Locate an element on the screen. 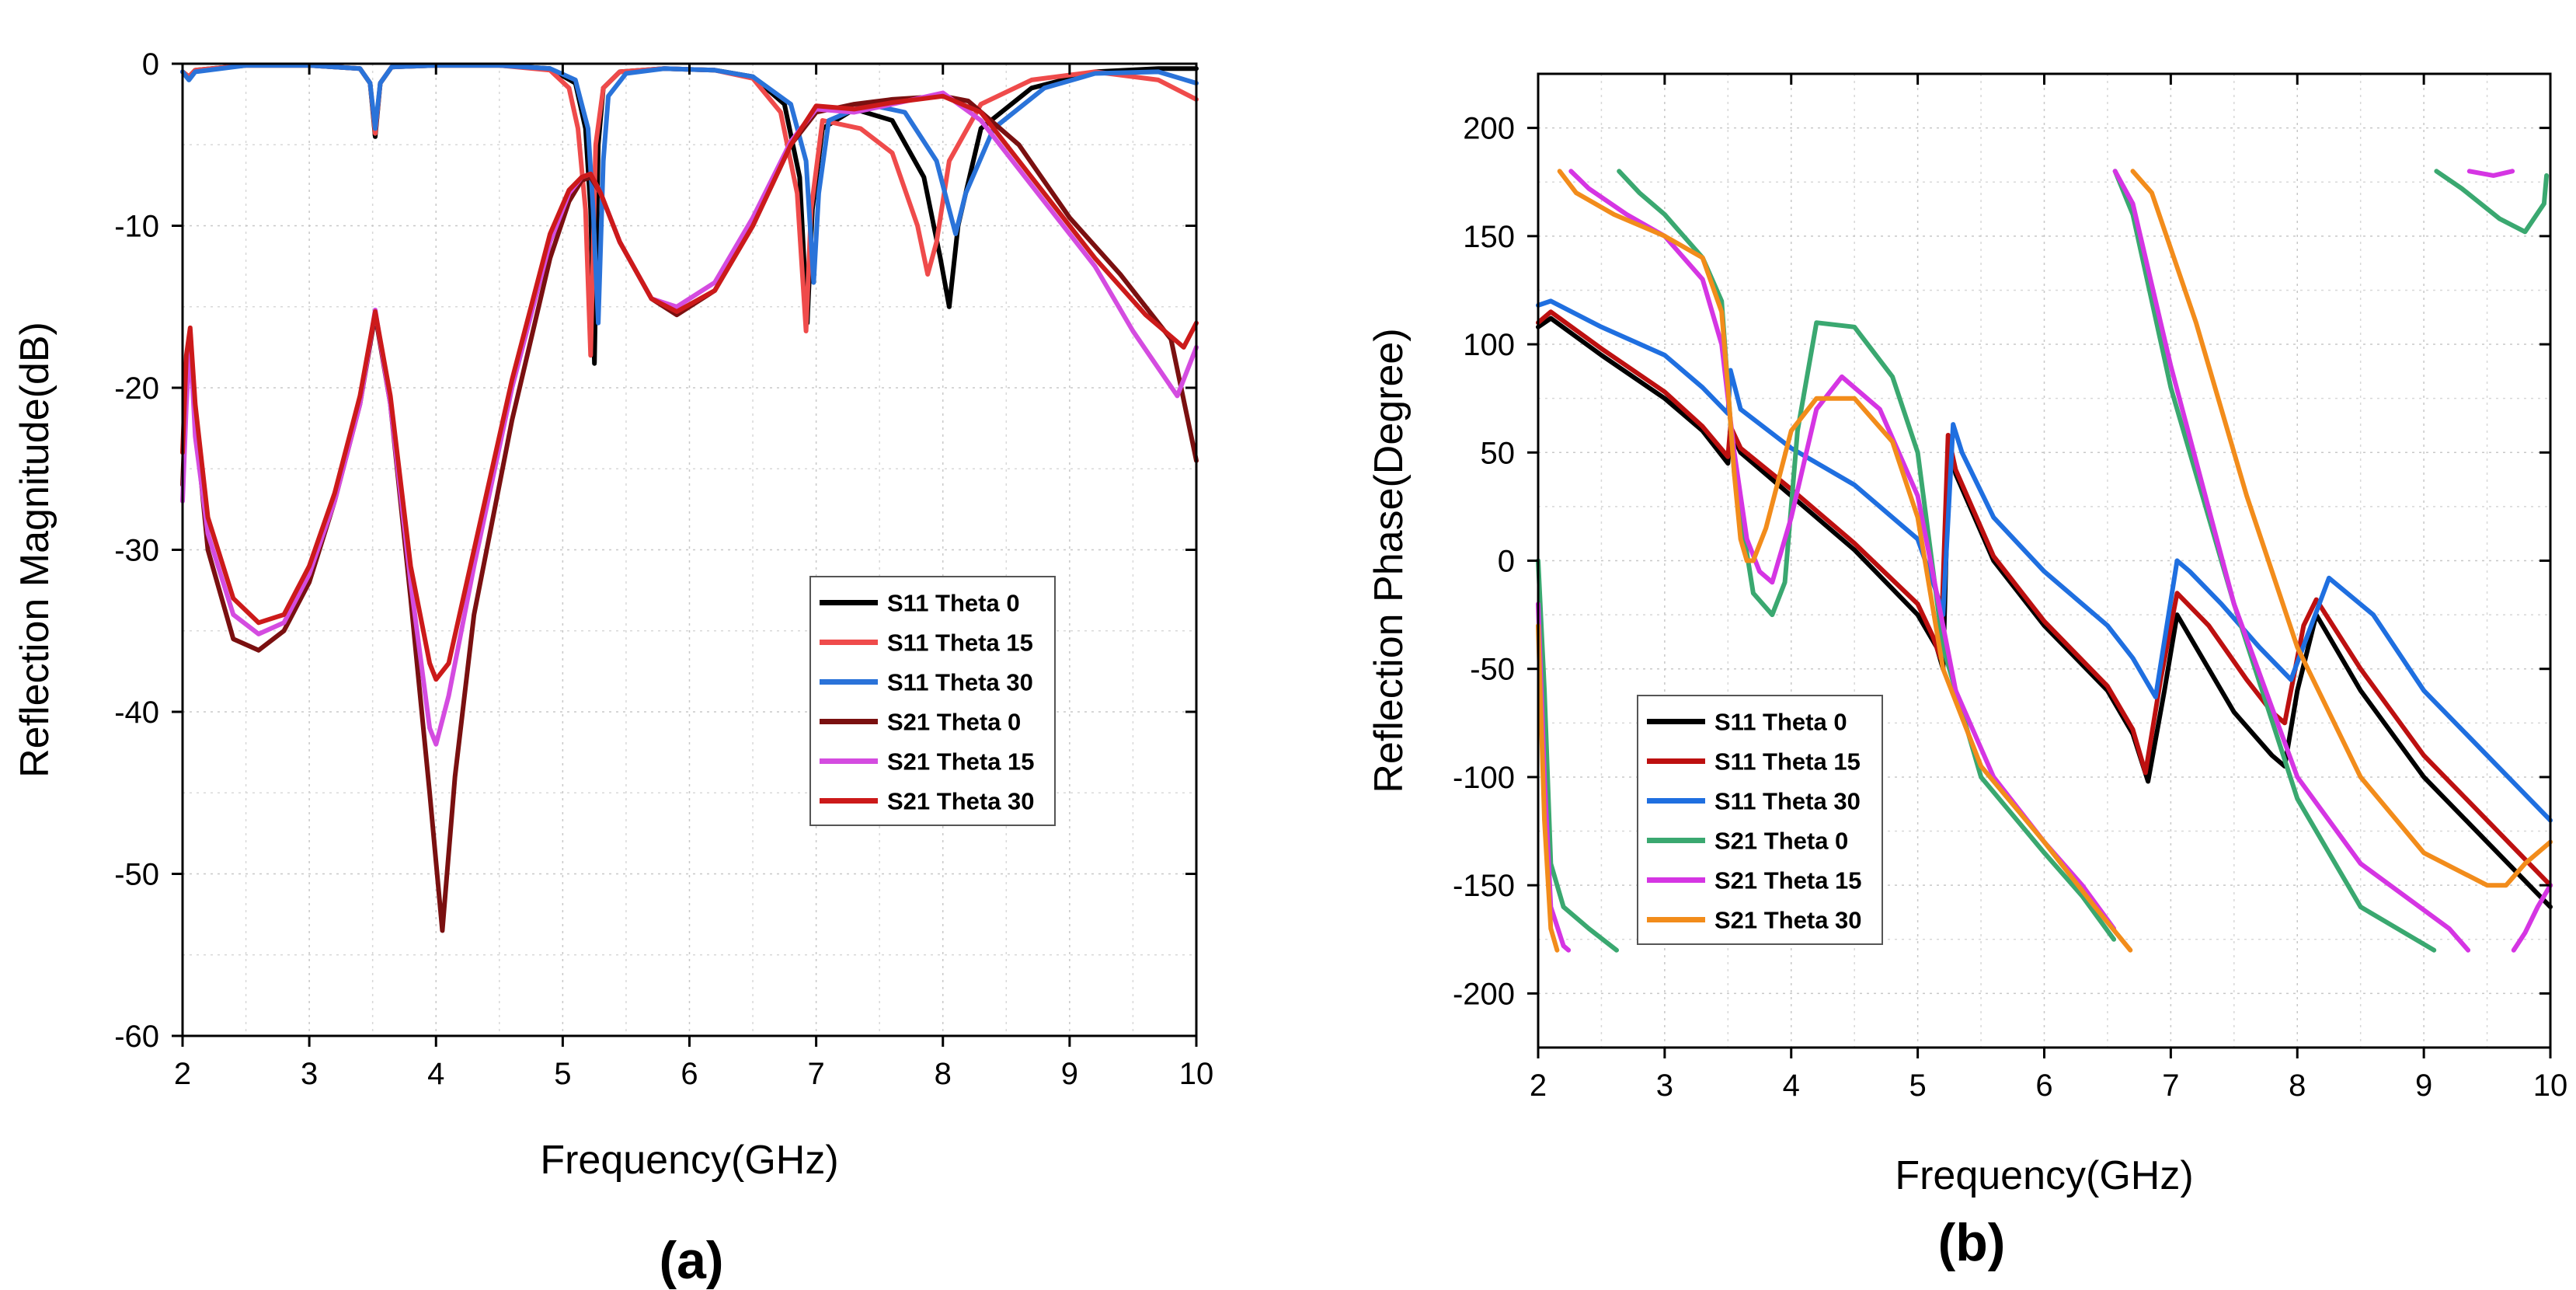 Image resolution: width=2576 pixels, height=1290 pixels. y-tick-label: 200 is located at coordinates (1489, 129).